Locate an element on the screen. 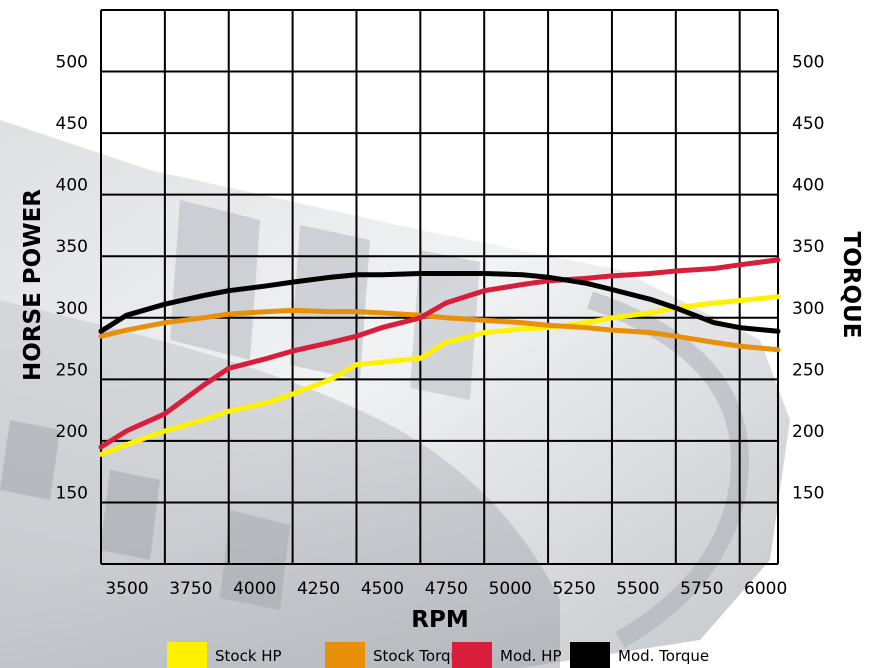 This screenshot has height=668, width=874. left-y-tick-label: 200 is located at coordinates (72, 432).